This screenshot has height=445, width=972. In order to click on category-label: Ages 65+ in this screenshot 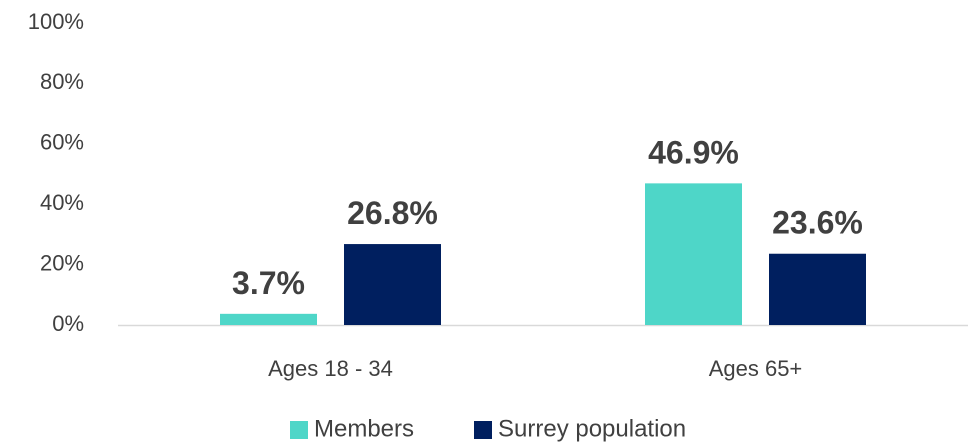, I will do `click(756, 368)`.